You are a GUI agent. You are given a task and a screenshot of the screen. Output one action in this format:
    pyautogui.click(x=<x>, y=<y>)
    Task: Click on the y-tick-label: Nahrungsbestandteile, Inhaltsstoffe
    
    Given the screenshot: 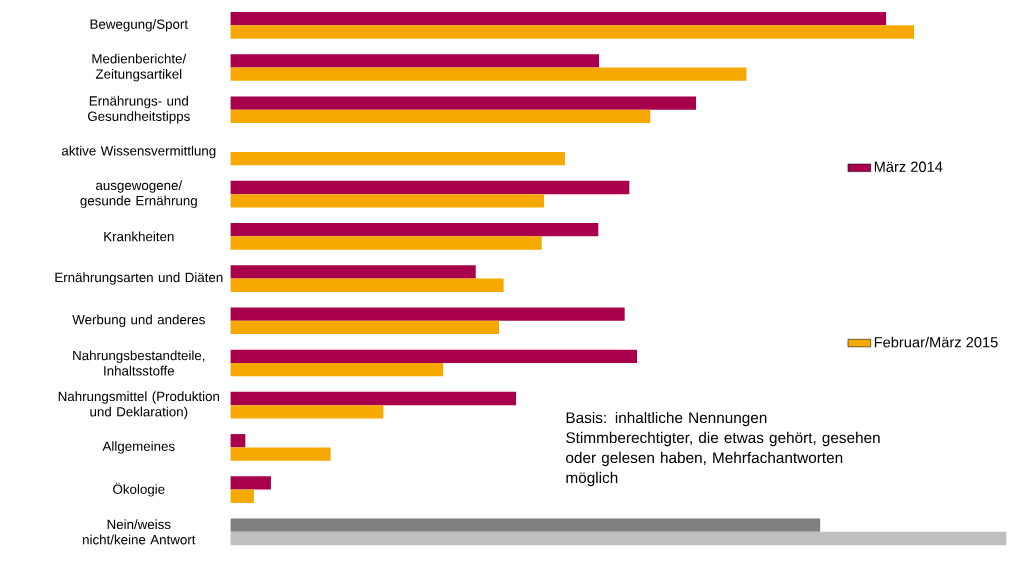 What is the action you would take?
    pyautogui.click(x=139, y=363)
    